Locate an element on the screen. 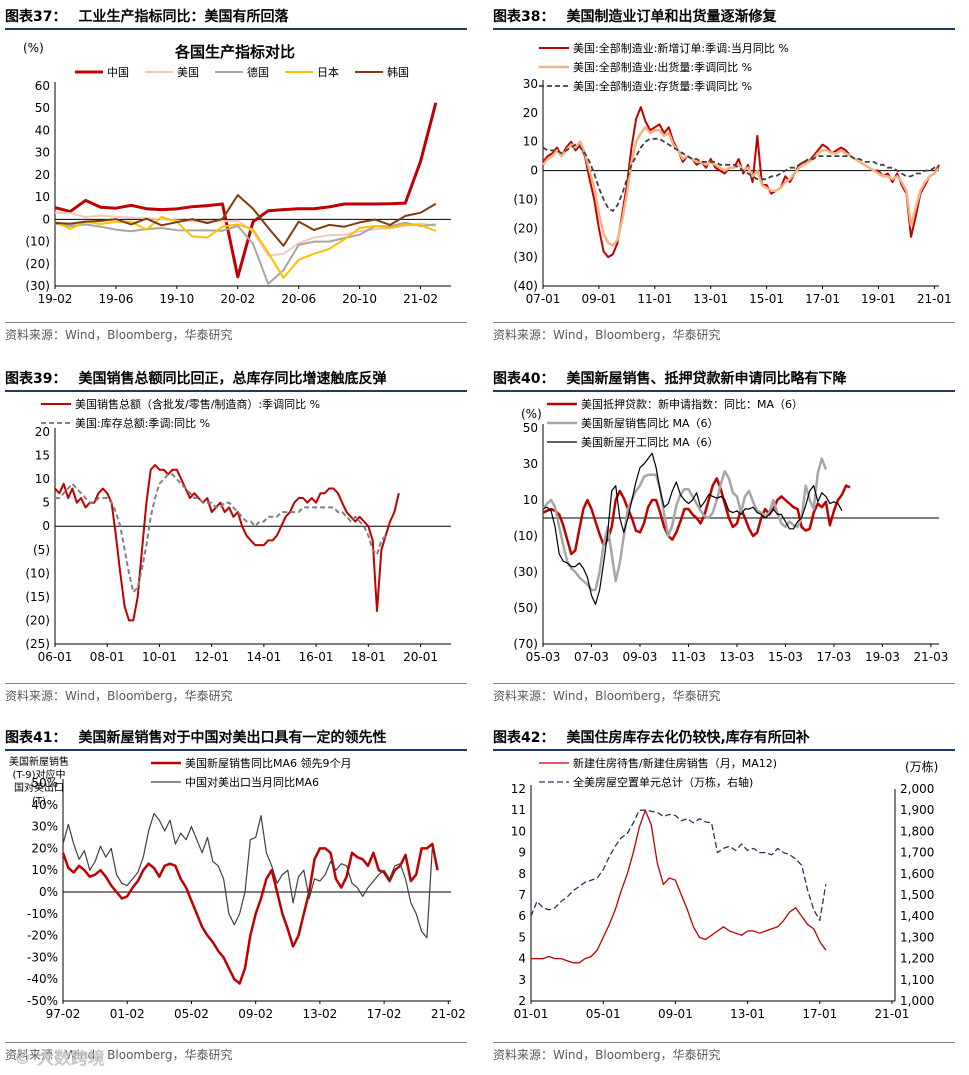 The width and height of the screenshot is (969, 1075). x-tick-label: 12-01 is located at coordinates (211, 657).